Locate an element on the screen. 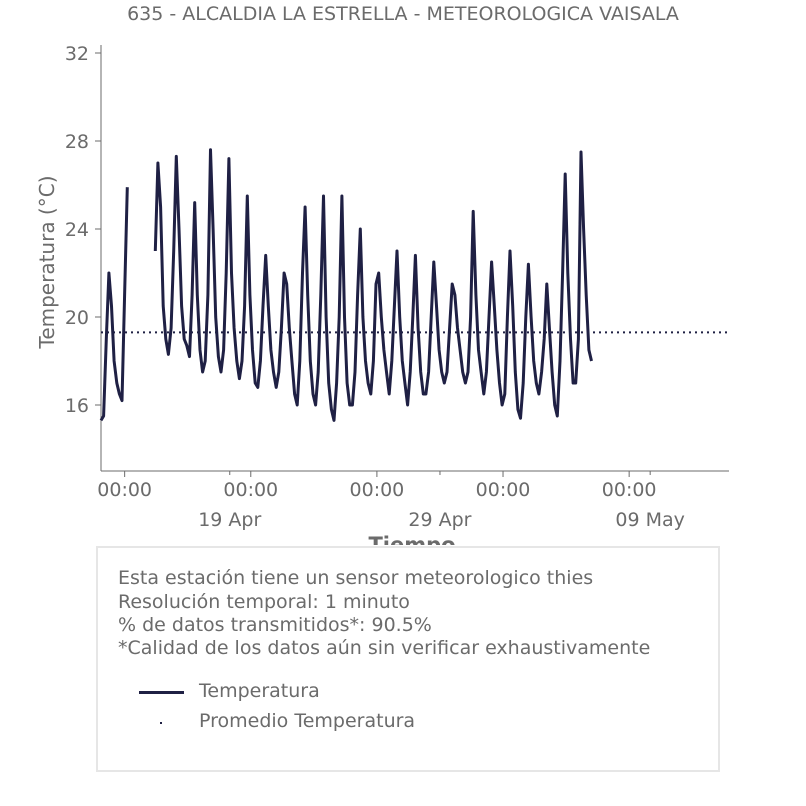 This screenshot has width=806, height=806. y-tick-label: 28 is located at coordinates (77, 142).